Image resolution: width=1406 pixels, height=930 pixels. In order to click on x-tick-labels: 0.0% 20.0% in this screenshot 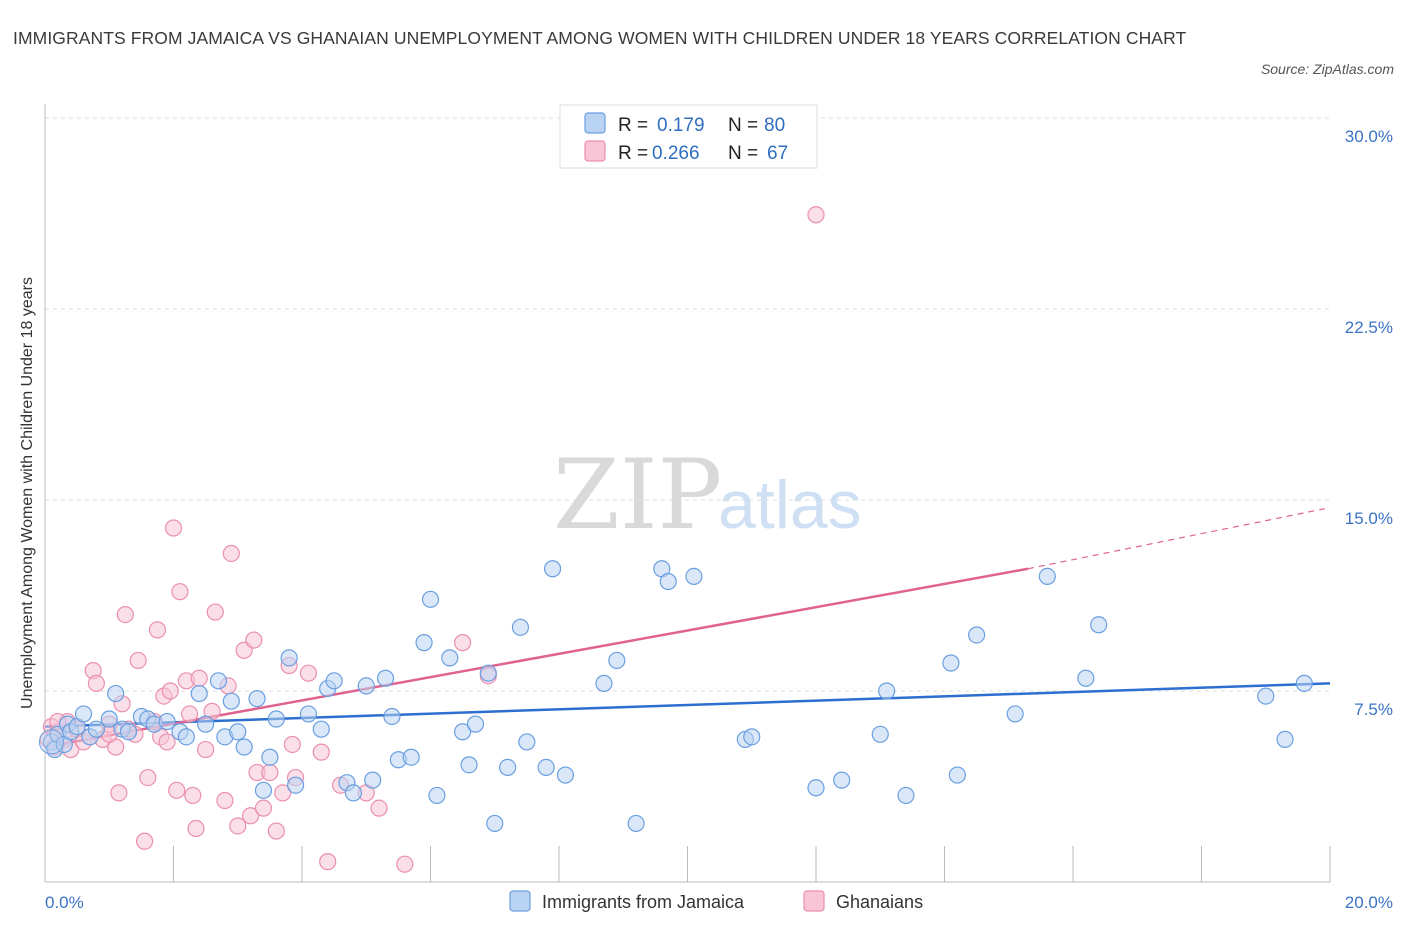, I will do `click(719, 902)`.